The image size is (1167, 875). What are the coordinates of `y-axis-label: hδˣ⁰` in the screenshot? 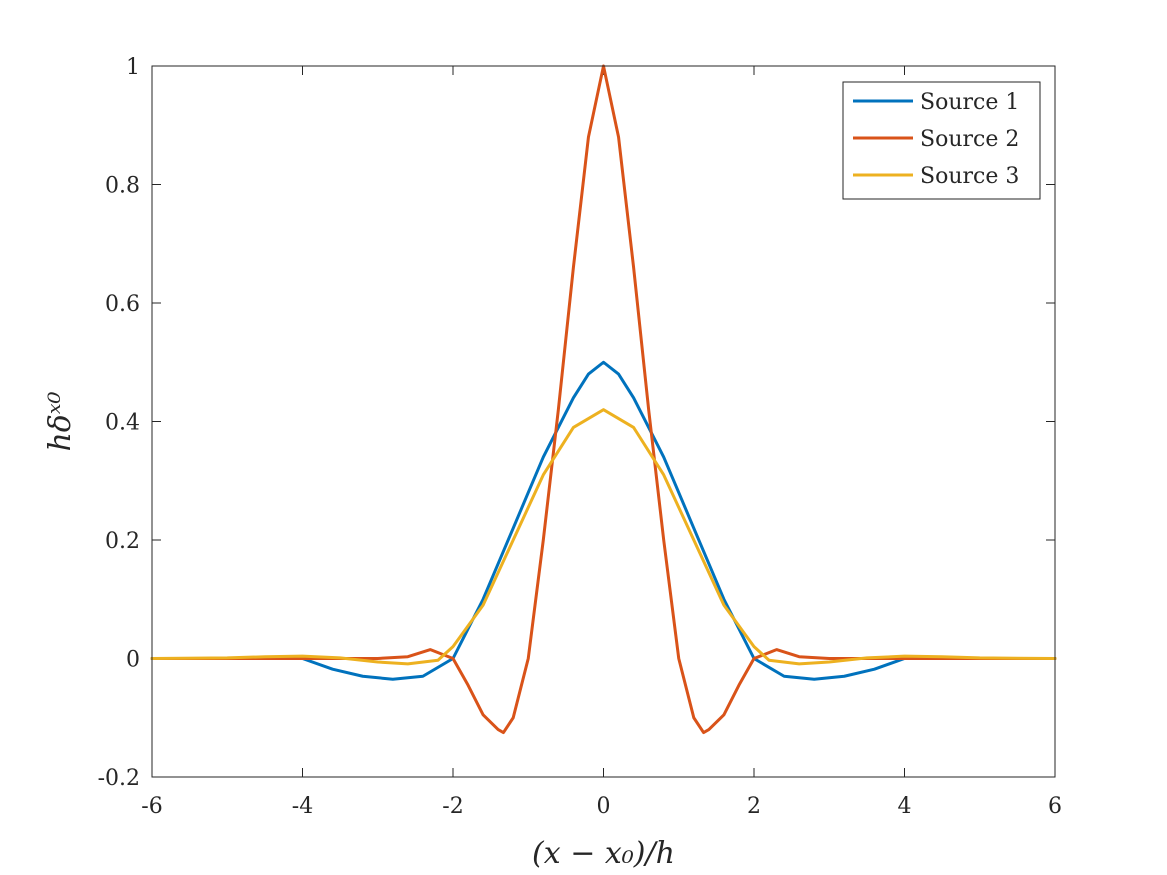 It's located at (60, 421).